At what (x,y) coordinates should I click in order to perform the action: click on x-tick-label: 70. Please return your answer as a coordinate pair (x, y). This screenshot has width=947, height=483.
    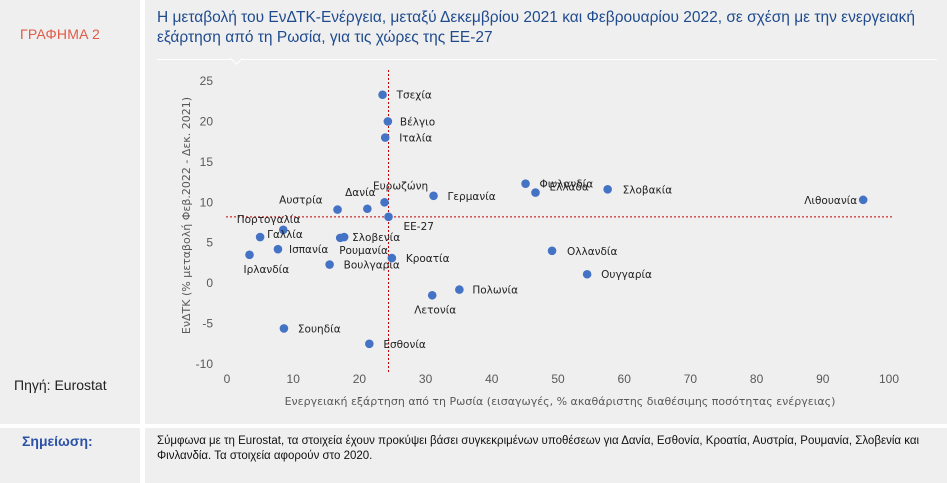
    Looking at the image, I should click on (691, 379).